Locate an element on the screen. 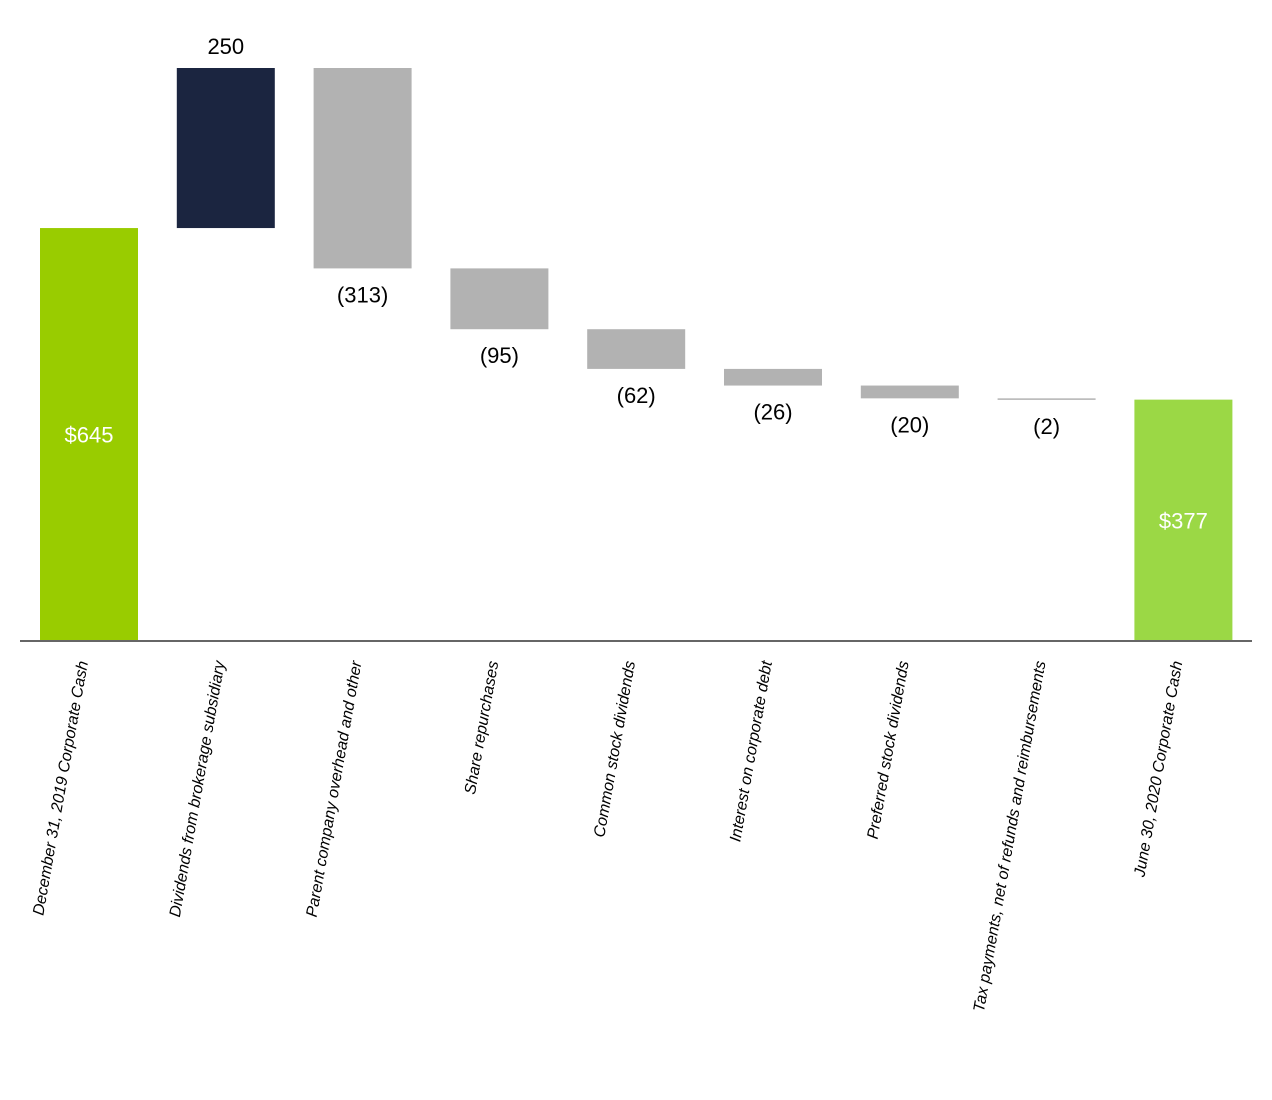 Image resolution: width=1272 pixels, height=1100 pixels. data-label-7: (20) is located at coordinates (909, 424).